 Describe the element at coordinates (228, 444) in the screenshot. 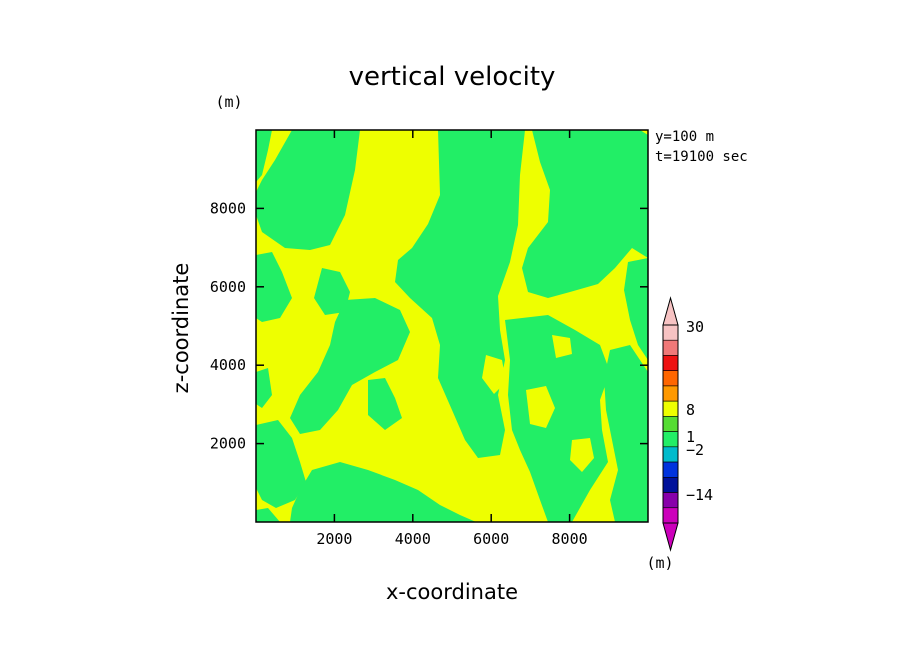

I see `y-tick-label: 2000` at that location.